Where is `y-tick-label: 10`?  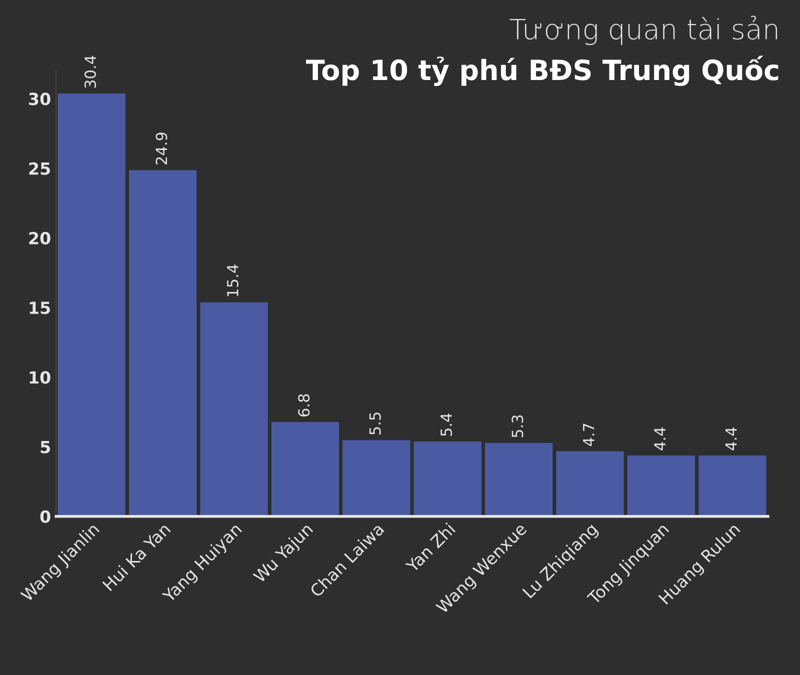
y-tick-label: 10 is located at coordinates (40, 377).